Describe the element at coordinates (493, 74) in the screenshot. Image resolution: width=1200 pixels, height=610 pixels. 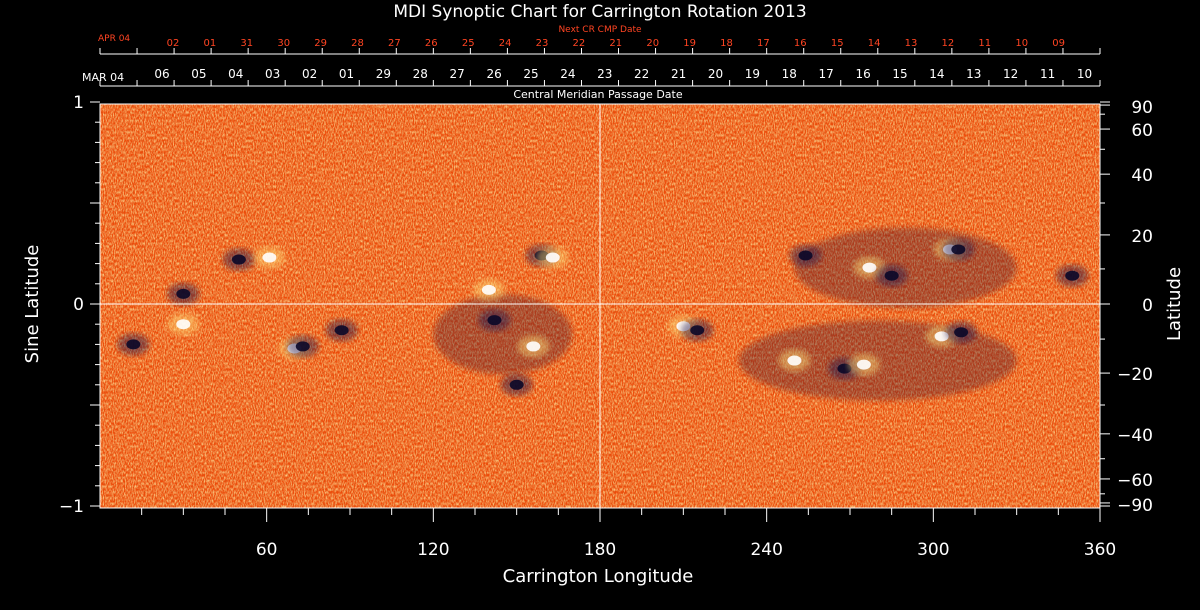
I see `cmp-date-label: 26` at that location.